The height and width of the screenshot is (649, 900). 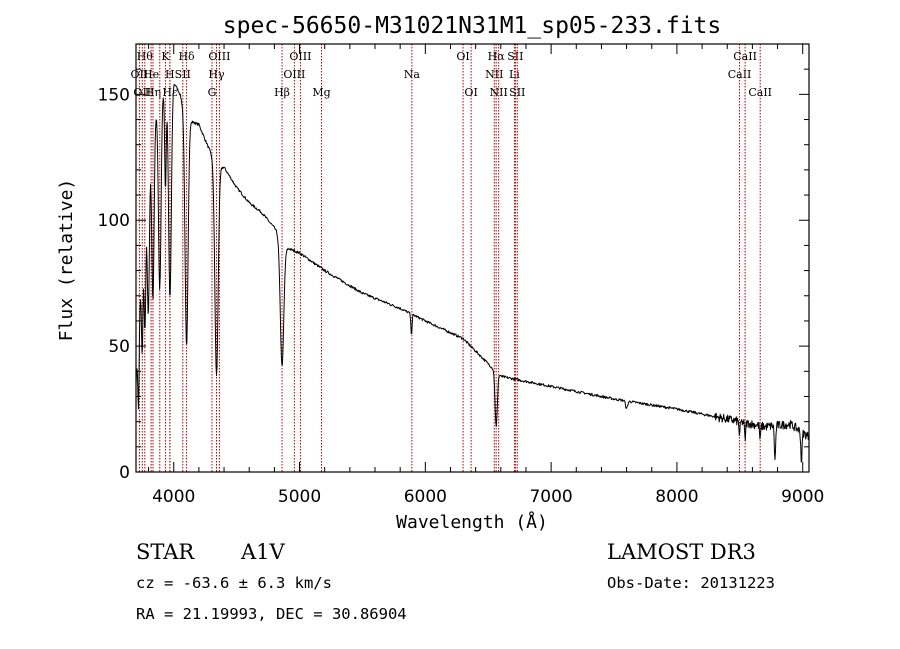 I want to click on line-marker-label: He, so click(x=151, y=74).